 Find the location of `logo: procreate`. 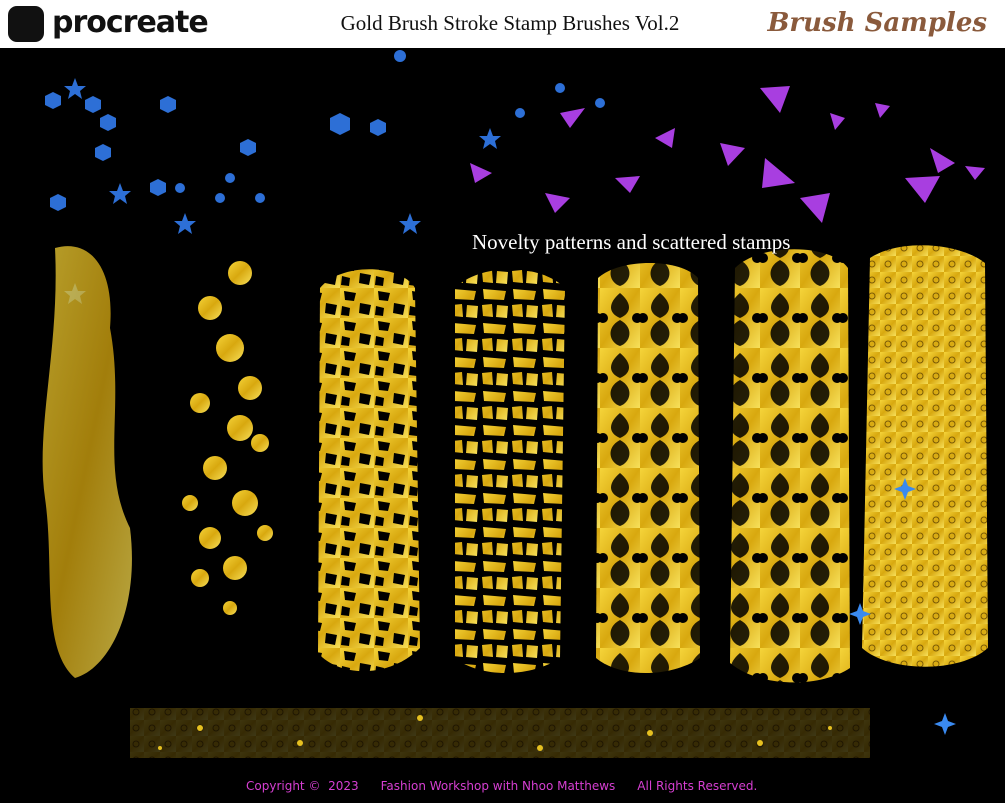

logo: procreate is located at coordinates (130, 22).